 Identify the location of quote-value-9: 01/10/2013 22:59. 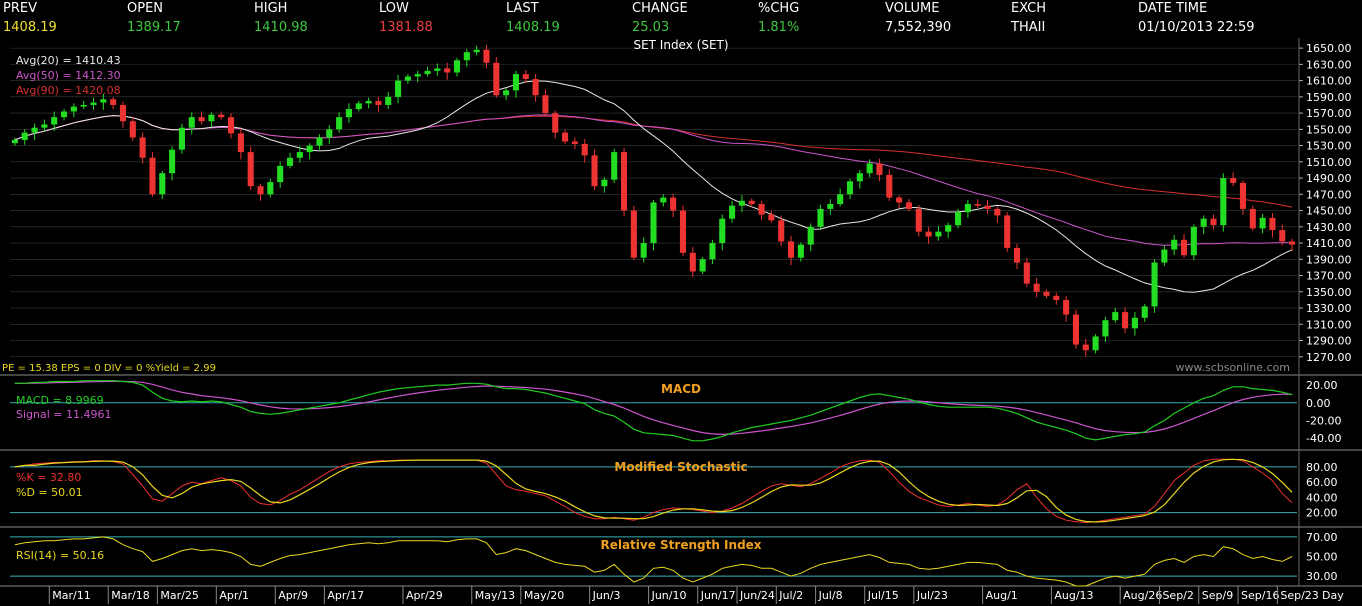
(1196, 27).